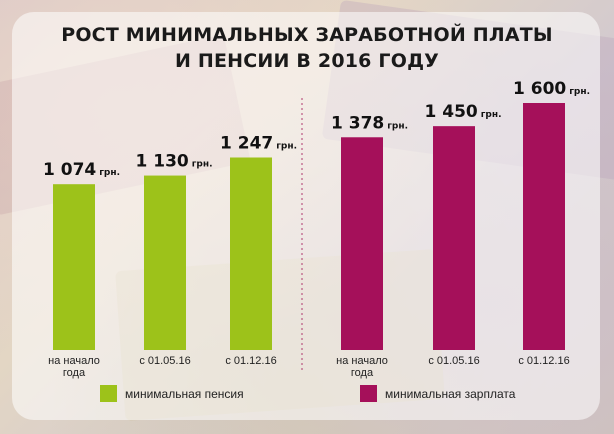  Describe the element at coordinates (81, 170) in the screenshot. I see `value-label-pension-1: 1 074 грн.` at that location.